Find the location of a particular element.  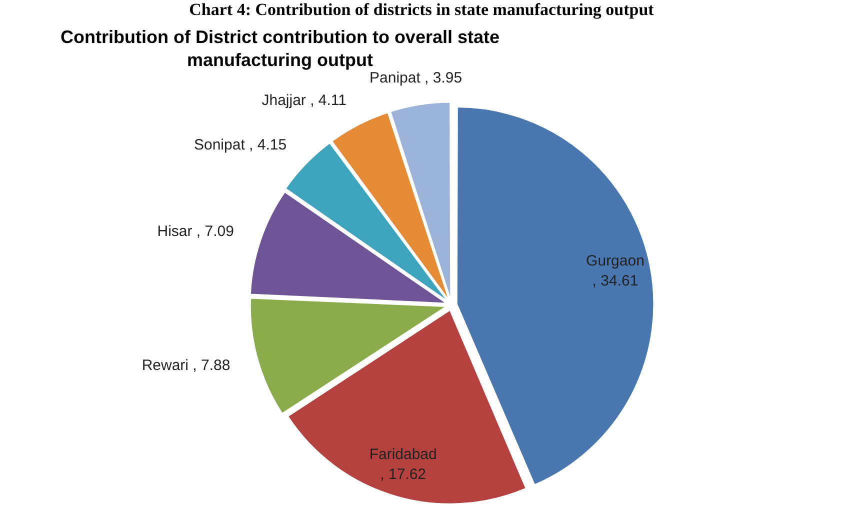

slice-label: Sonipat , 4.15 is located at coordinates (240, 145).